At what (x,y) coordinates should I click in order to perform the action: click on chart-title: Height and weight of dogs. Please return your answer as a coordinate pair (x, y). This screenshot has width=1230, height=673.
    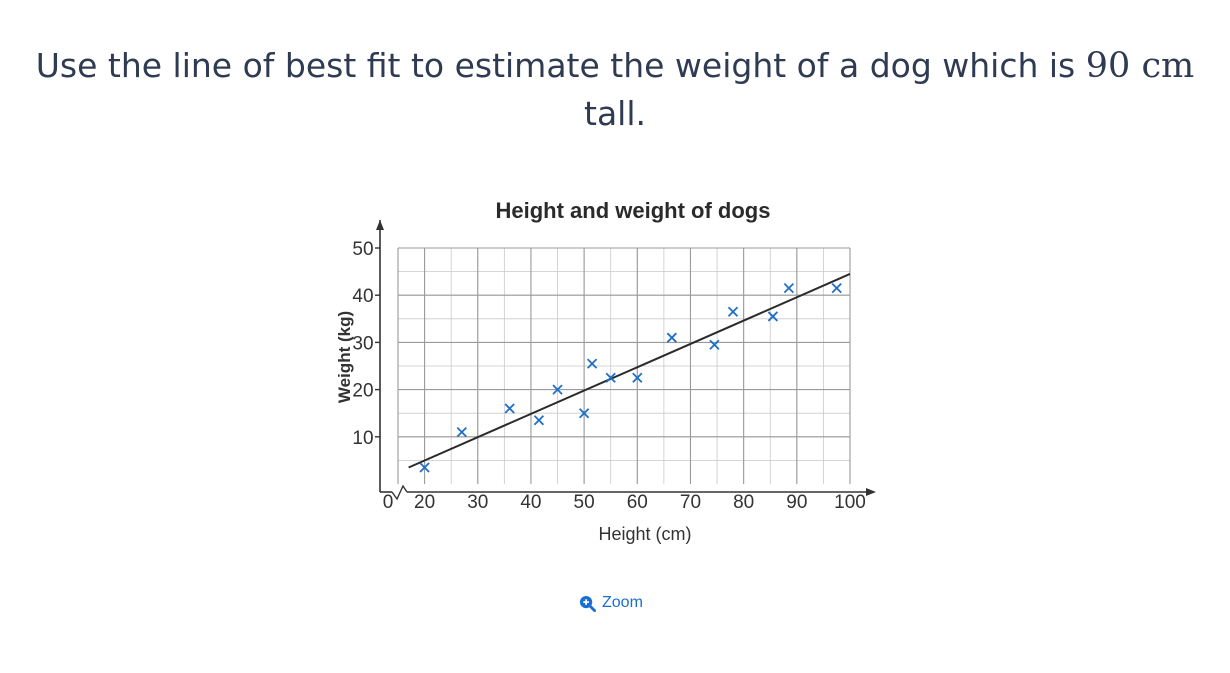
    Looking at the image, I should click on (633, 210).